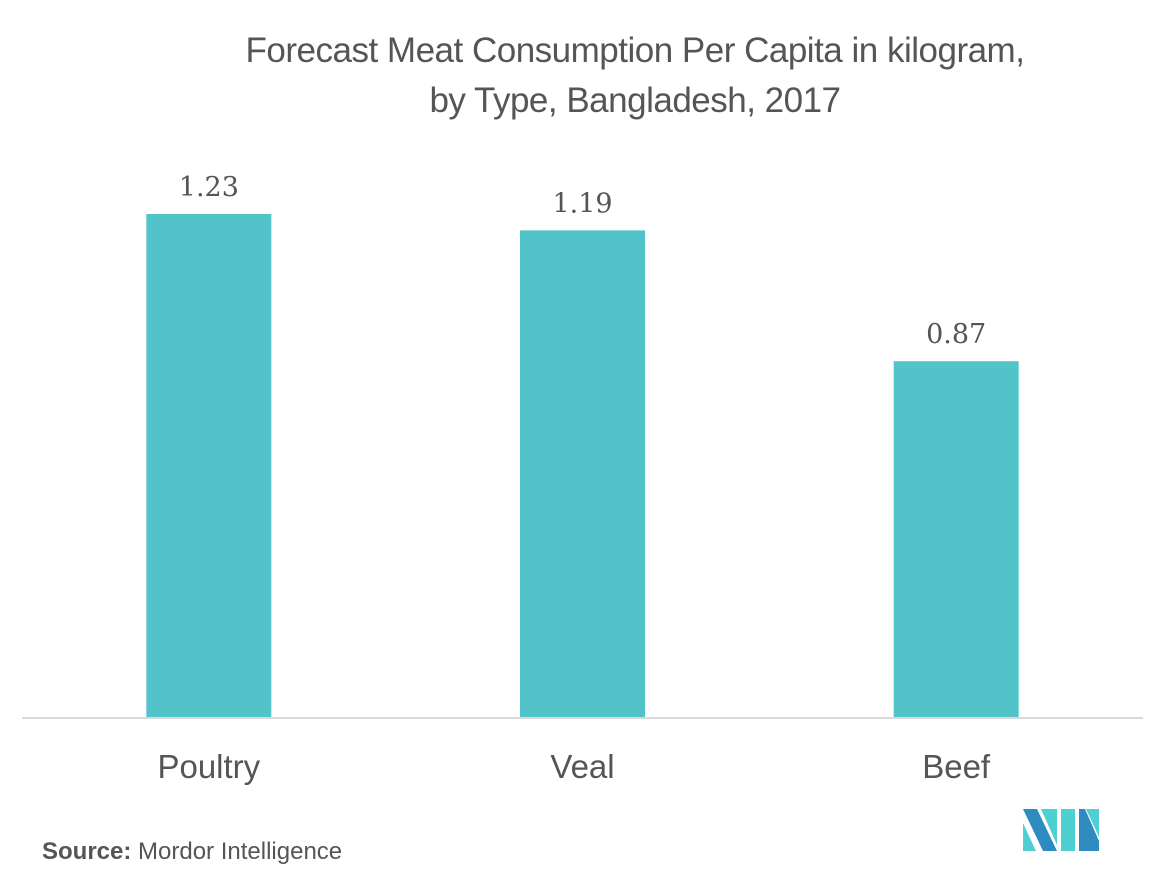 The height and width of the screenshot is (889, 1164). What do you see at coordinates (582, 473) in the screenshot?
I see `bar-veal` at bounding box center [582, 473].